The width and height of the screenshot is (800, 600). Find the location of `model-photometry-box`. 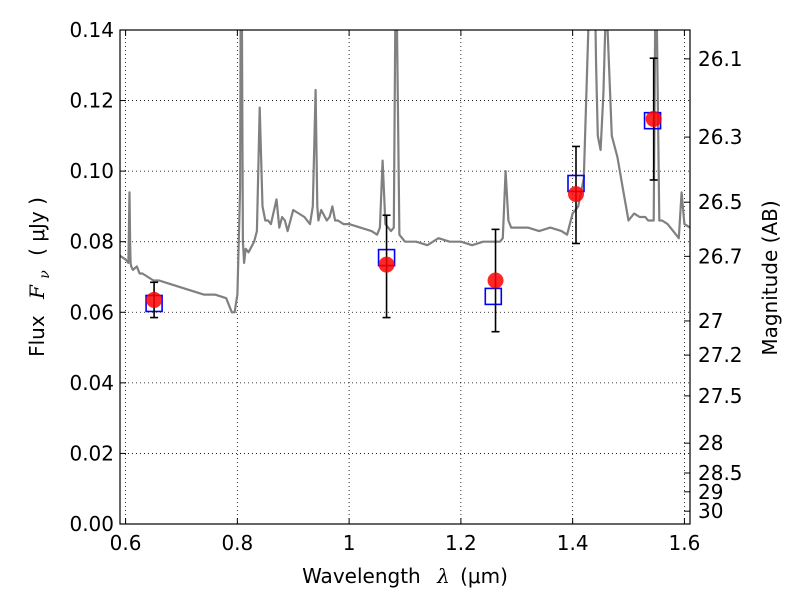

model-photometry-box is located at coordinates (493, 296).